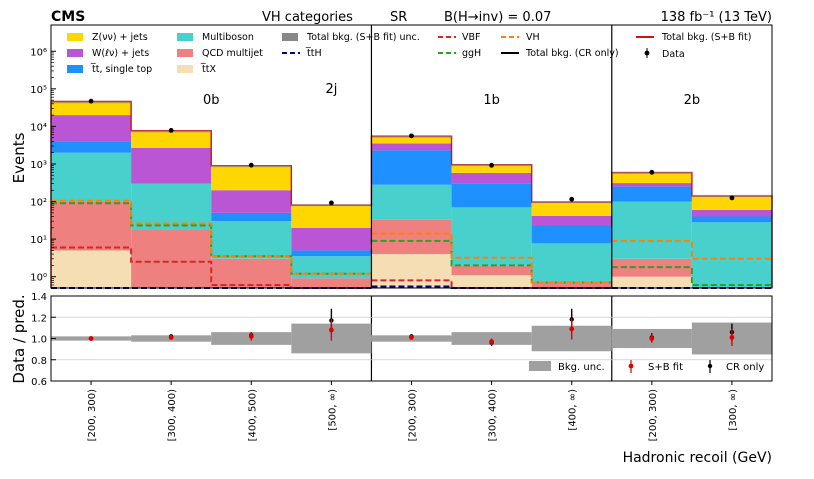 The width and height of the screenshot is (814, 479). What do you see at coordinates (92, 415) in the screenshot?
I see `x-tick-label-0: [200, 300)` at bounding box center [92, 415].